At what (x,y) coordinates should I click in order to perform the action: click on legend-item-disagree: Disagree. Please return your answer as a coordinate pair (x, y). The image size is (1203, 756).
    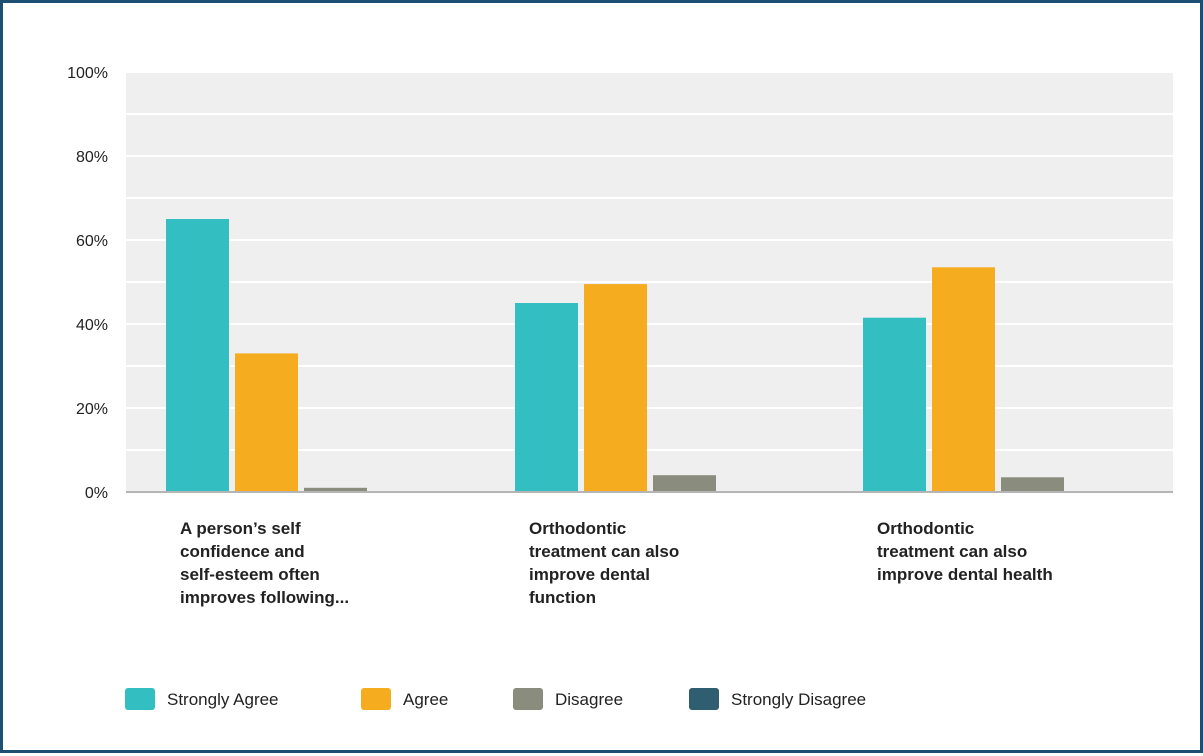
    Looking at the image, I should click on (568, 699).